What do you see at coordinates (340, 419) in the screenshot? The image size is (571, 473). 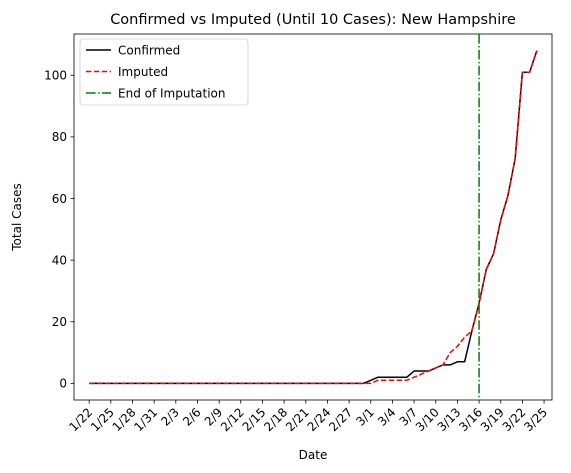 I see `x-tick-label: 2/27` at bounding box center [340, 419].